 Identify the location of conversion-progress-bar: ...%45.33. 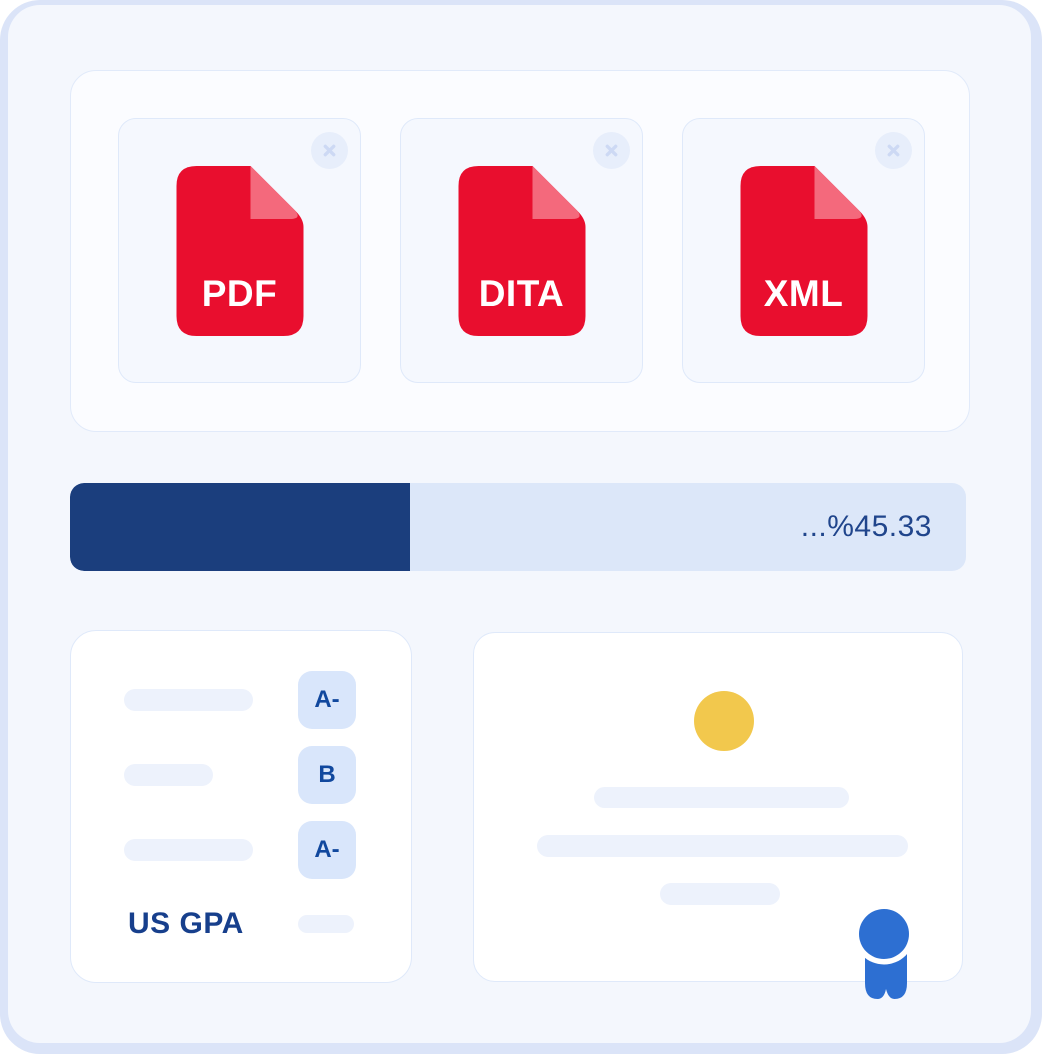
(518, 527).